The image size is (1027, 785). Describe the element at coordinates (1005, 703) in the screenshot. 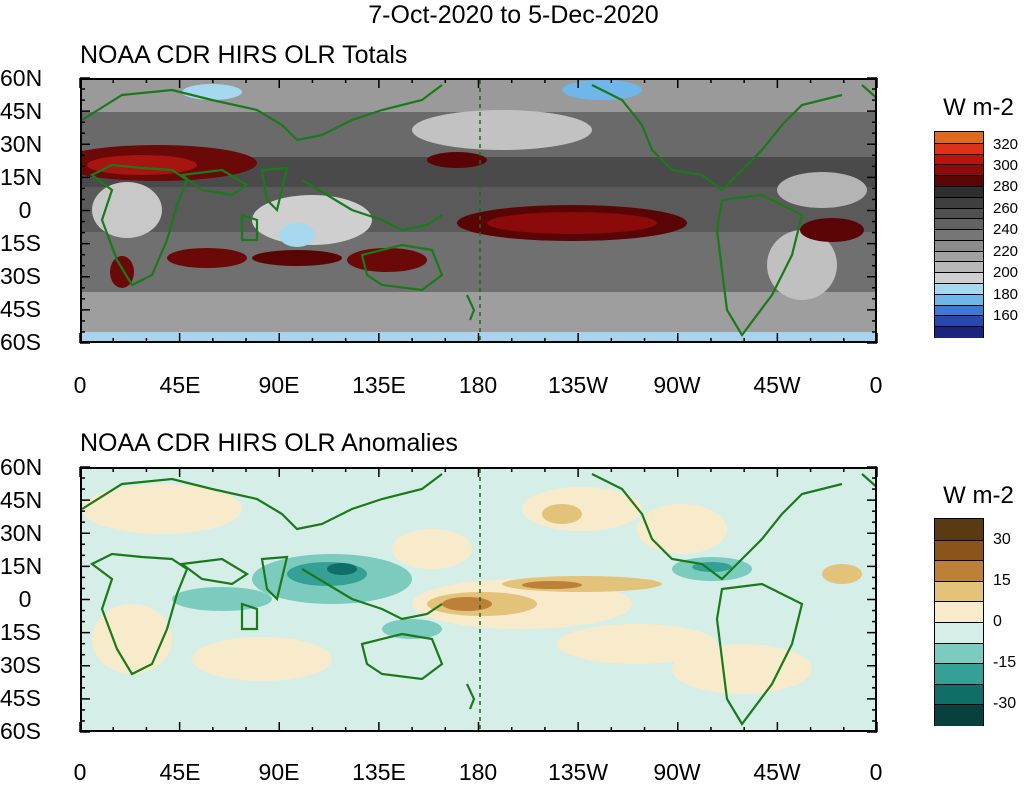

I see `colorbar-tick-label: -30` at that location.